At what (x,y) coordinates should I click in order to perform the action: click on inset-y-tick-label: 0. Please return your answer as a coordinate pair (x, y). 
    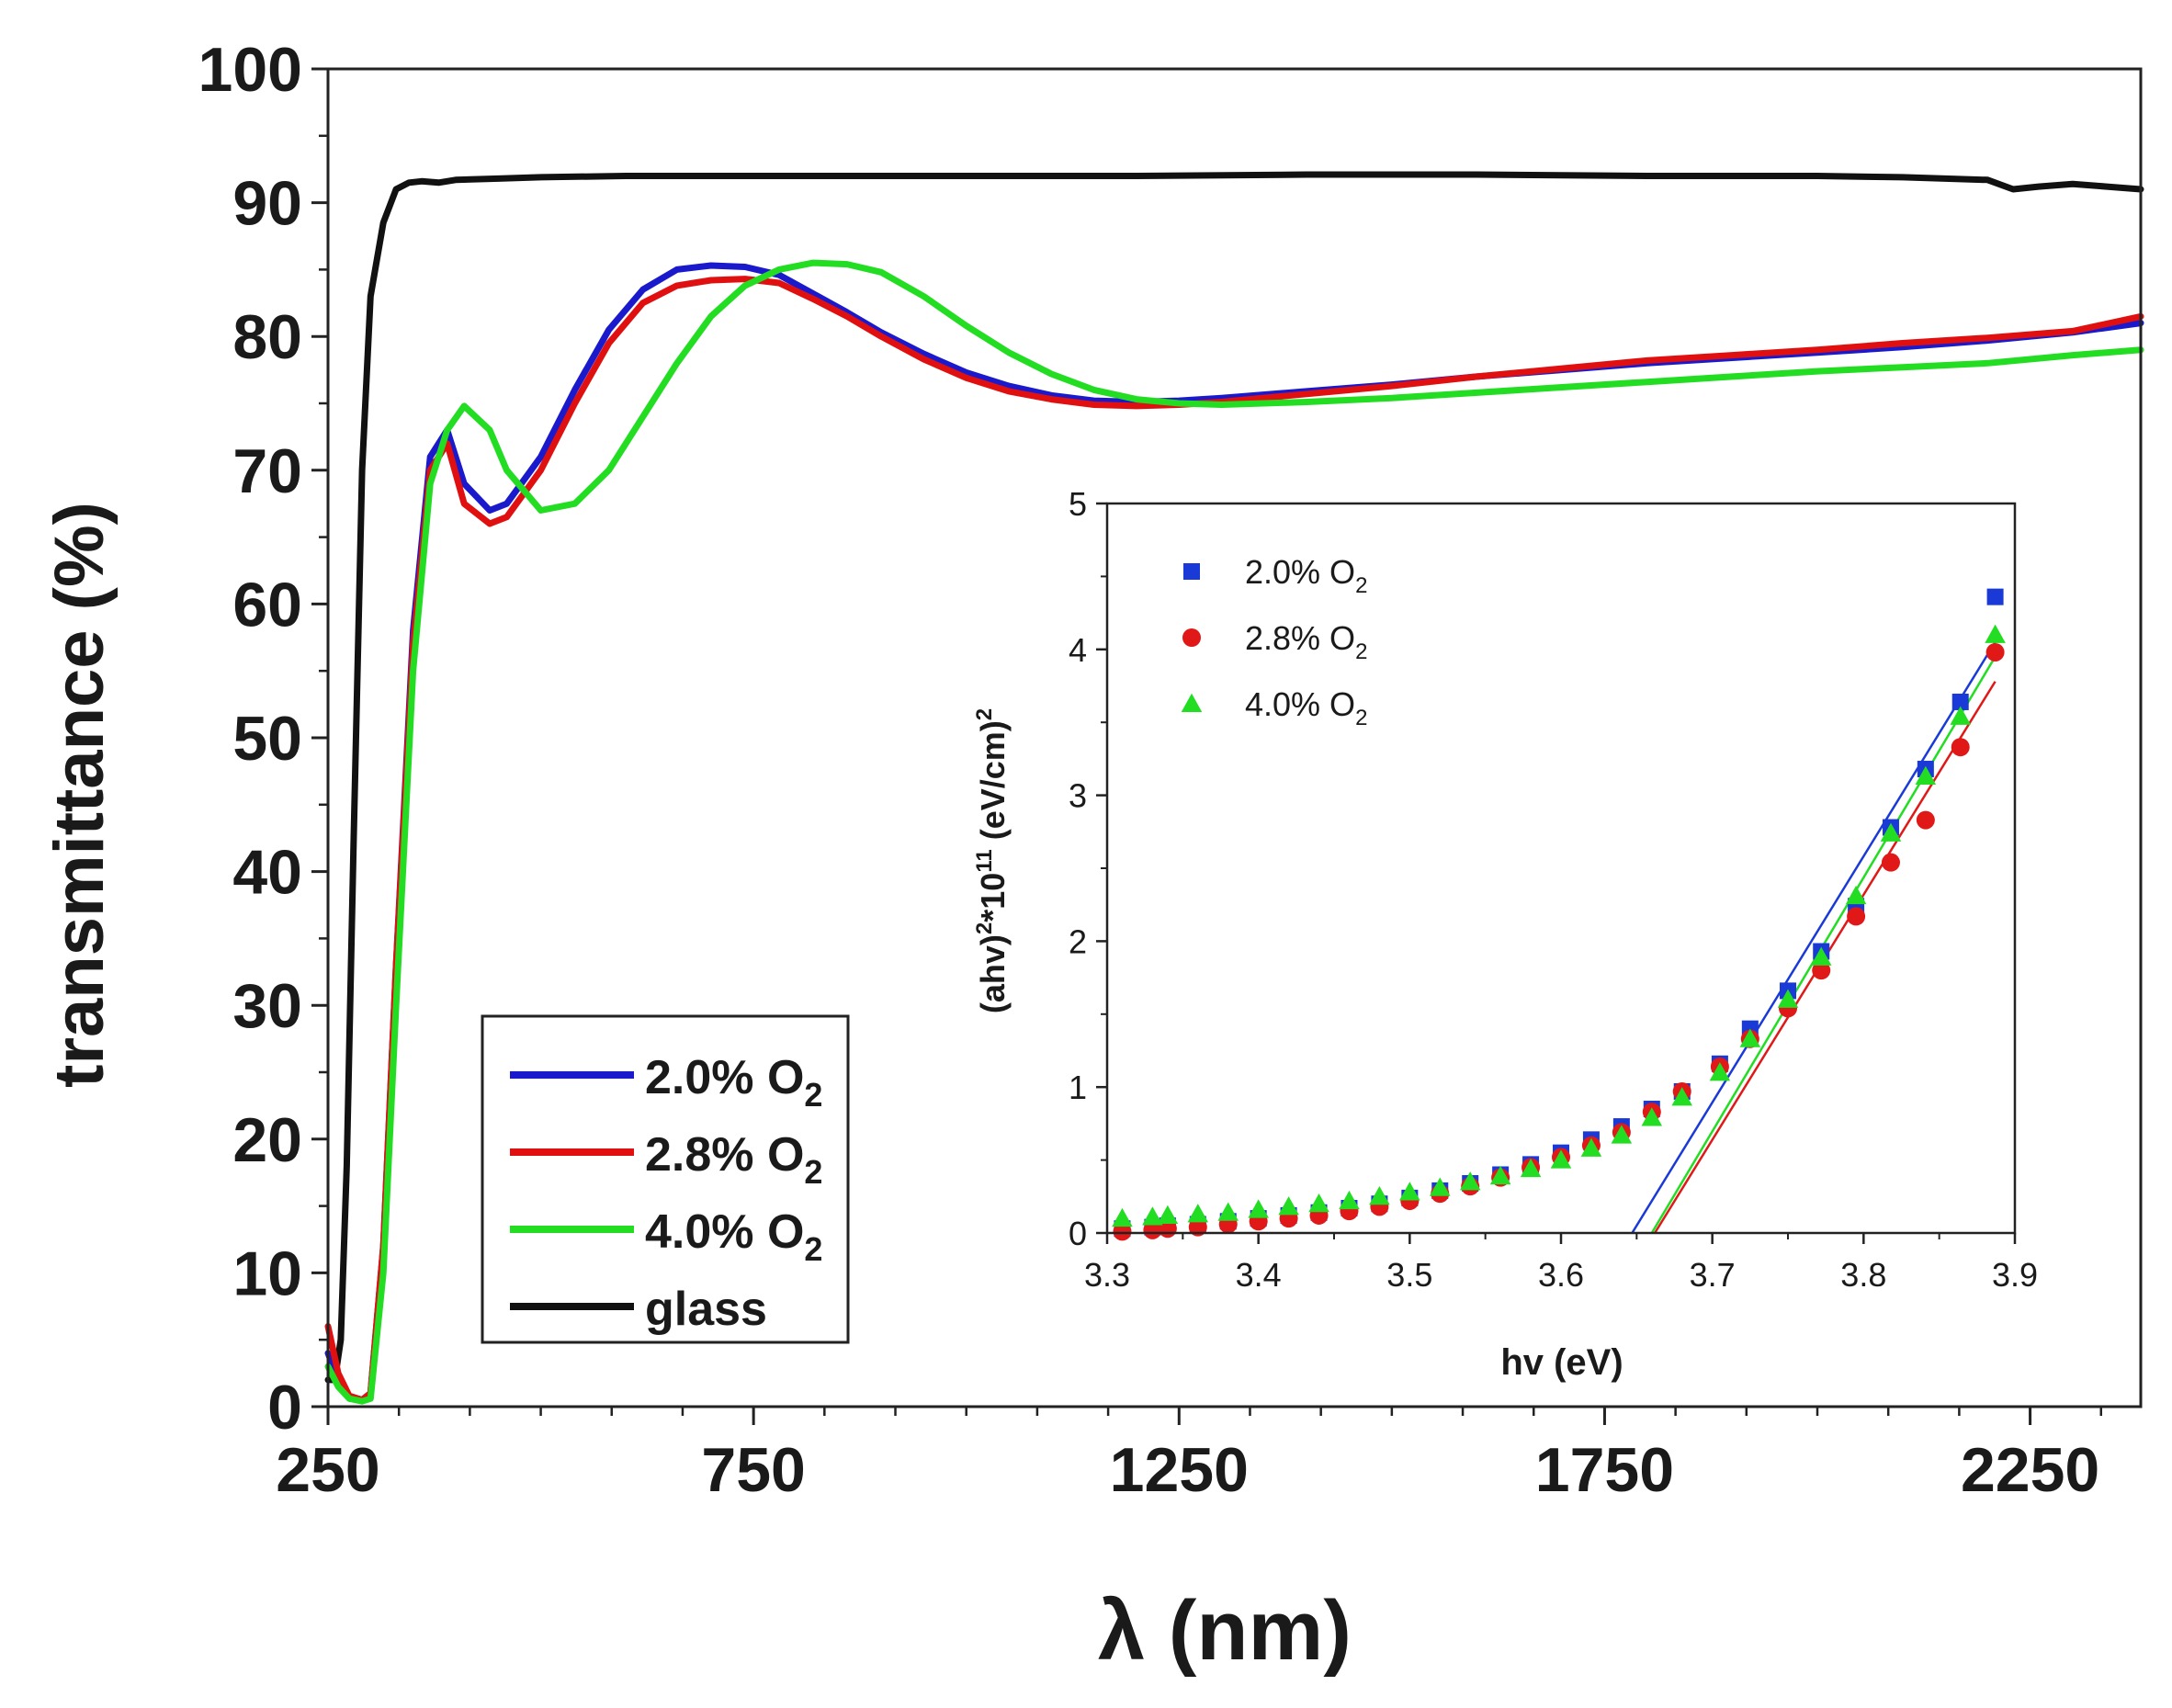
    Looking at the image, I should click on (1078, 1233).